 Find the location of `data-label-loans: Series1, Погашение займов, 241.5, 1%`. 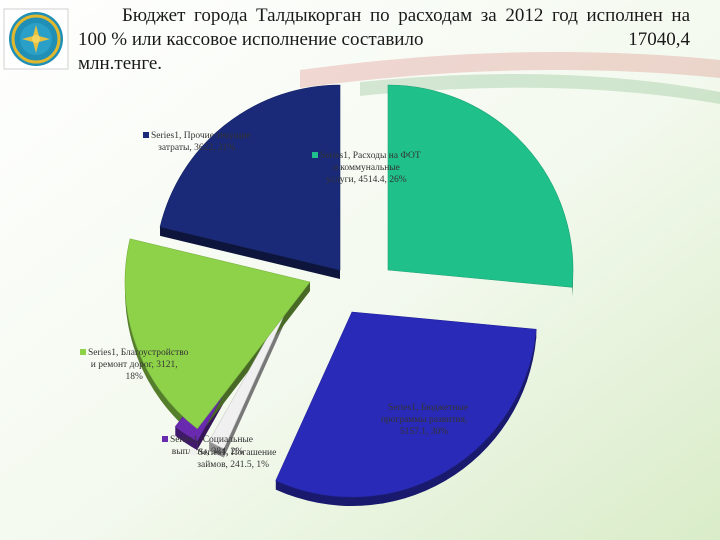

data-label-loans: Series1, Погашение займов, 241.5, 1% is located at coordinates (233, 459).